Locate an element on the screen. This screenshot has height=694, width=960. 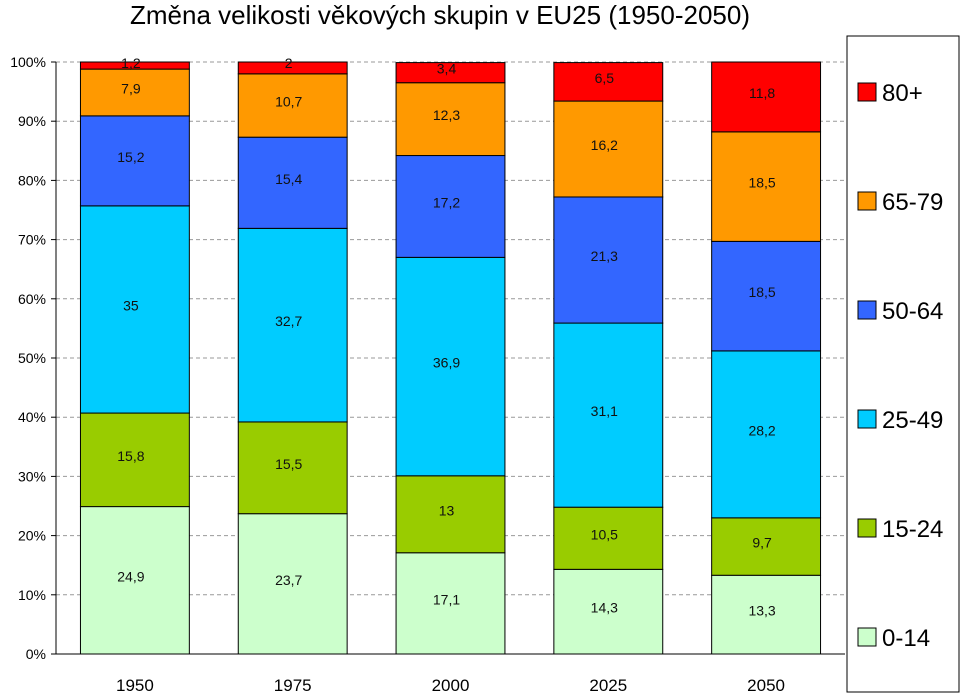
x-tick-label-1950: 1950 is located at coordinates (135, 685).